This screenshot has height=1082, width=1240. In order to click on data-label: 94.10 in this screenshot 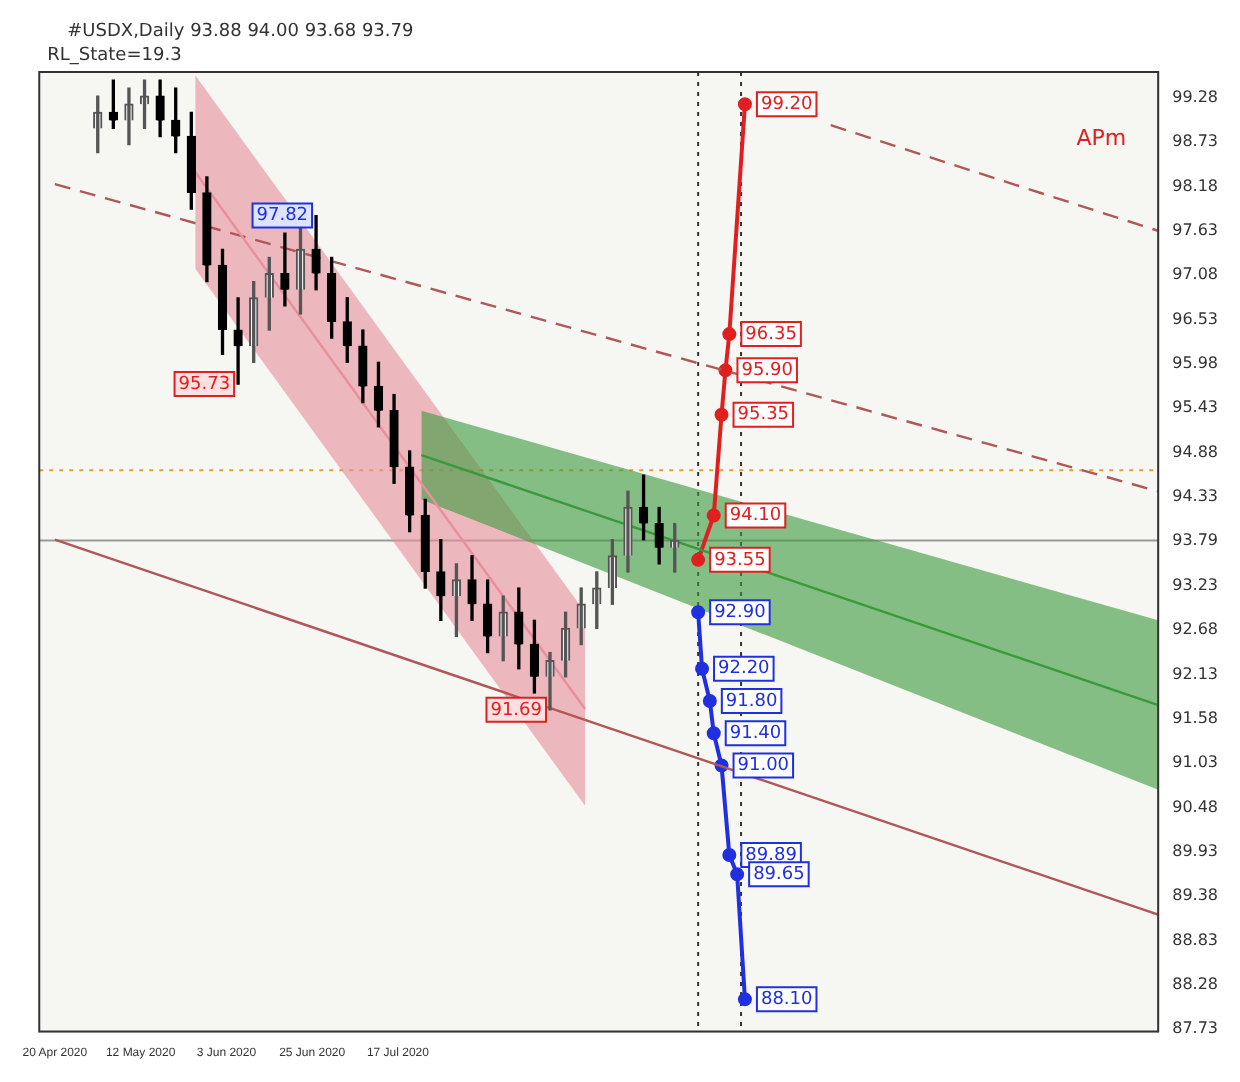, I will do `click(755, 516)`.